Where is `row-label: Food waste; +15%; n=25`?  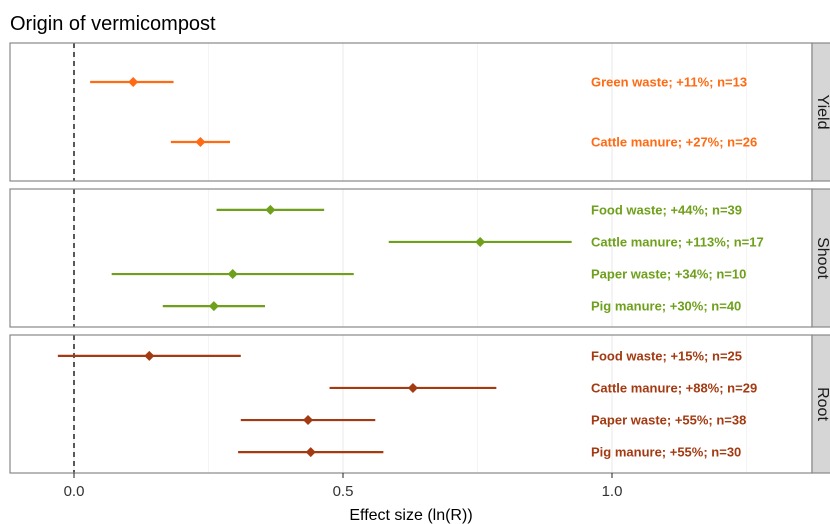 row-label: Food waste; +15%; n=25 is located at coordinates (666, 355).